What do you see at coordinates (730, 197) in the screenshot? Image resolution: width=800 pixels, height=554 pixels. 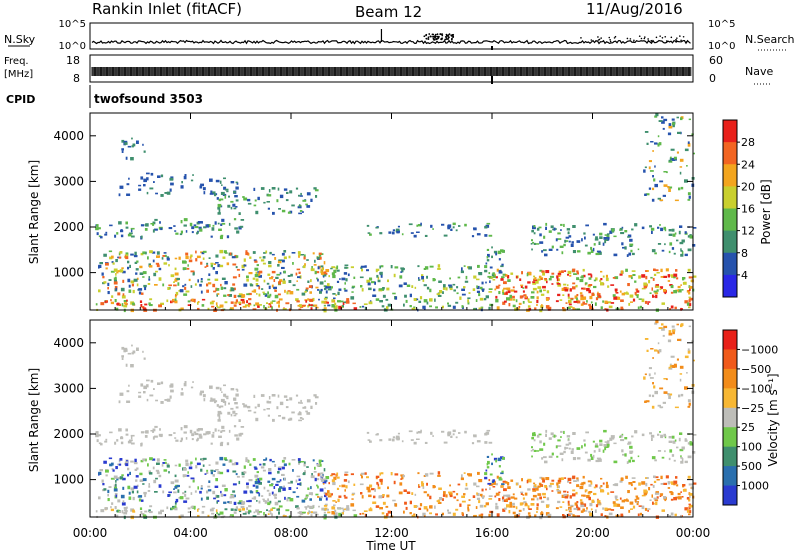 I see `colorbar-swatch` at bounding box center [730, 197].